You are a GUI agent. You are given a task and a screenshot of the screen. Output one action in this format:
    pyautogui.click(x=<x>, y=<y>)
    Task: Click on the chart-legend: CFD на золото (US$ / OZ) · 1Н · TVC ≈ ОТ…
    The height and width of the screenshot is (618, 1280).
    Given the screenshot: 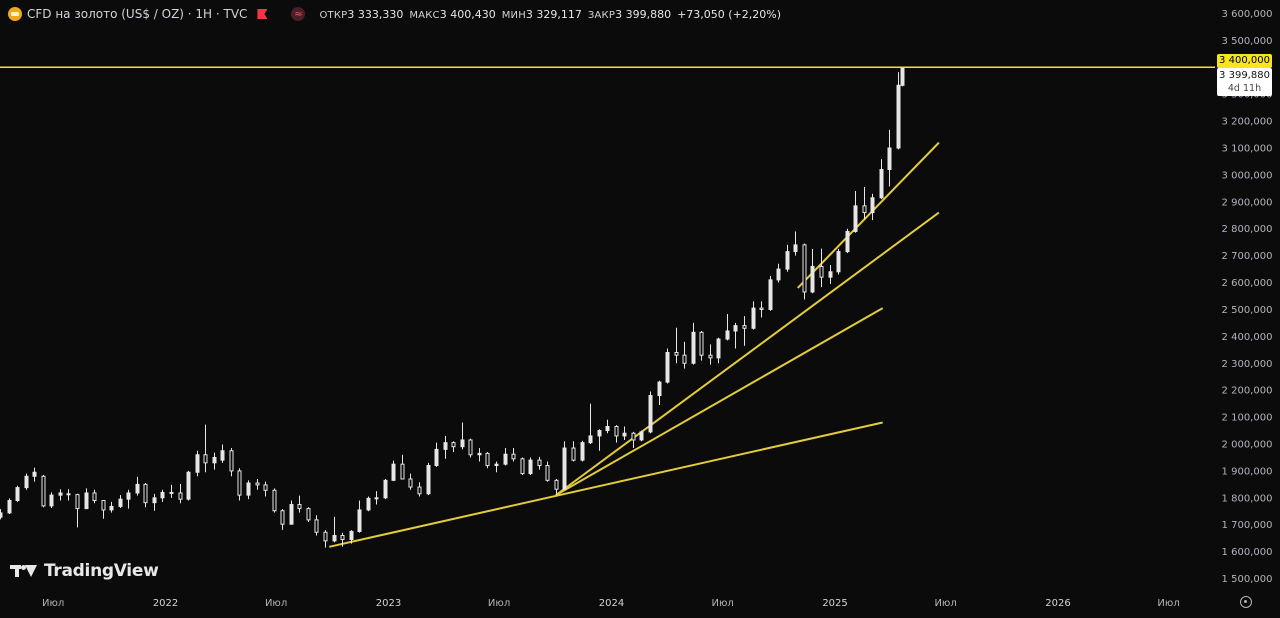 What is the action you would take?
    pyautogui.click(x=394, y=14)
    